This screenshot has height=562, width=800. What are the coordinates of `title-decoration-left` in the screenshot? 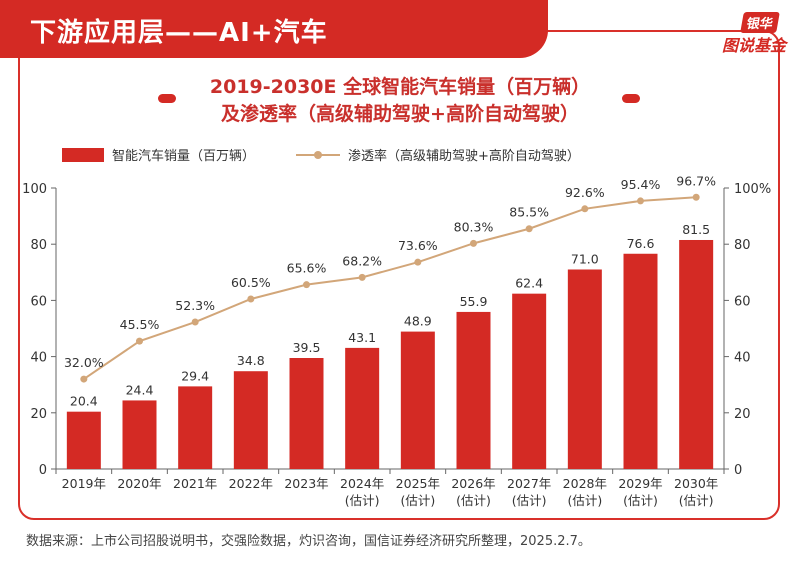 It's located at (167, 98).